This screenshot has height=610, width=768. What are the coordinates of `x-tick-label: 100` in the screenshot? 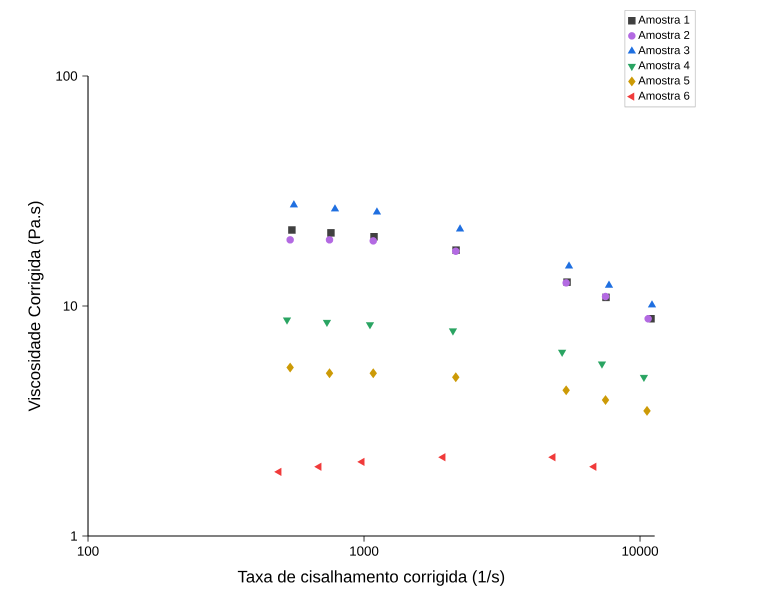 It's located at (88, 551).